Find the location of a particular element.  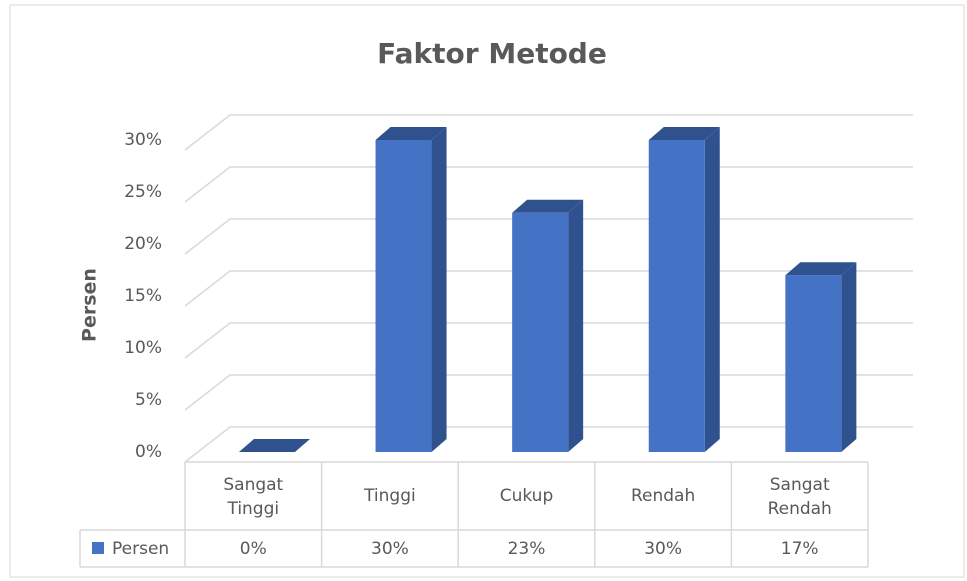

table-value: 0% is located at coordinates (253, 549).